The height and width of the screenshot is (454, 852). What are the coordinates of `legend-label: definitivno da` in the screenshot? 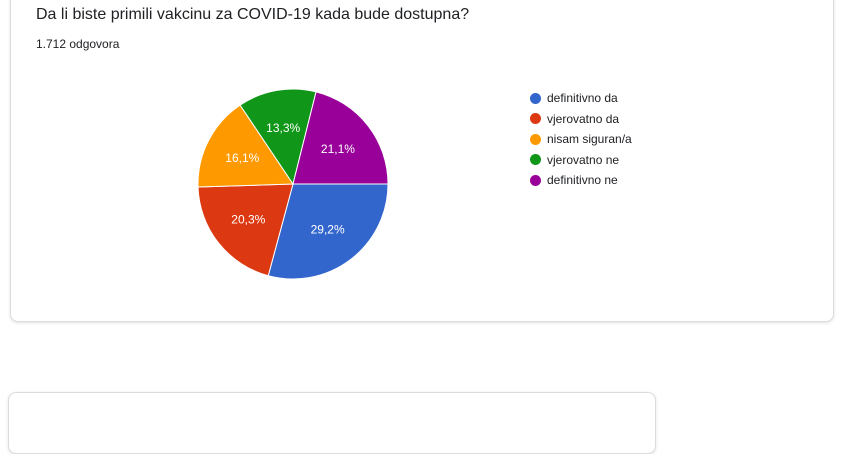 It's located at (582, 98).